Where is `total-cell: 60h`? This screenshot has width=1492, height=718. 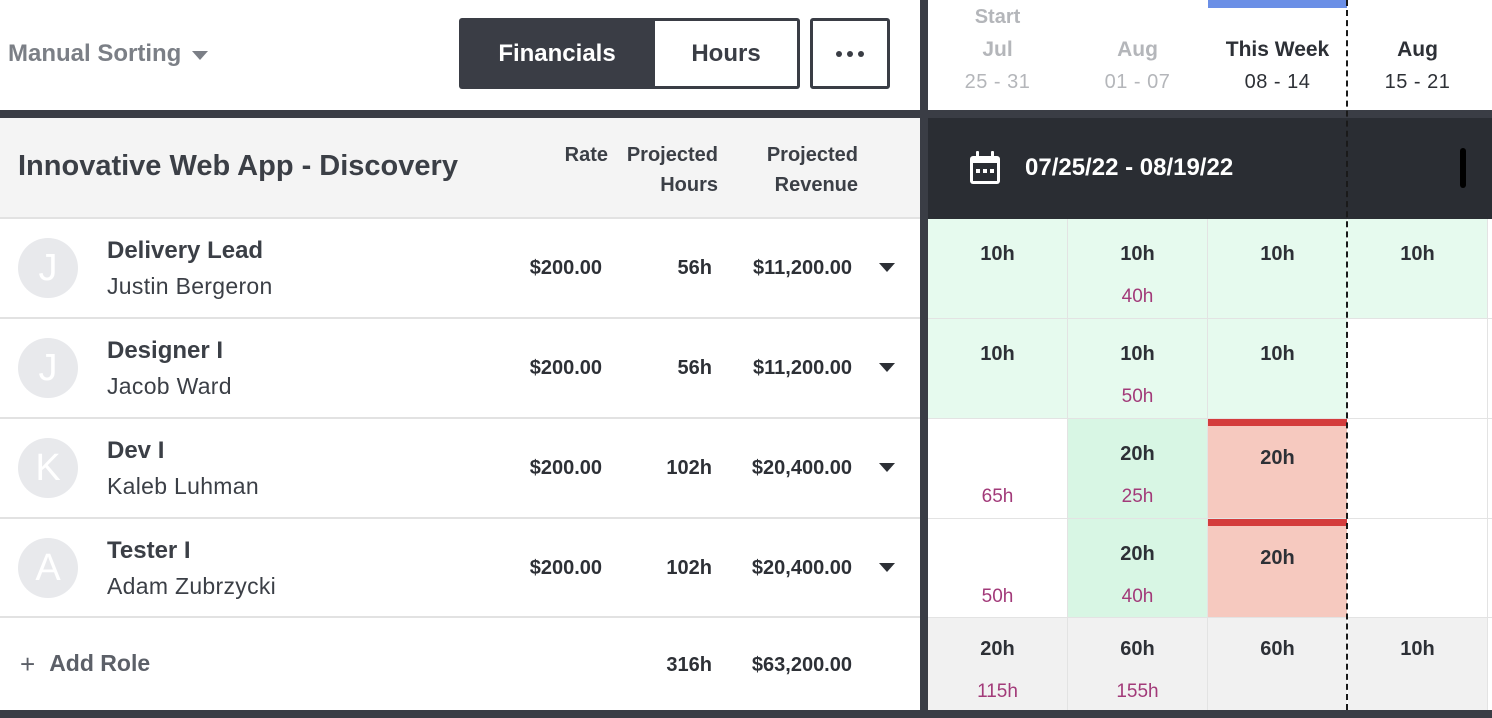
total-cell: 60h is located at coordinates (1277, 664).